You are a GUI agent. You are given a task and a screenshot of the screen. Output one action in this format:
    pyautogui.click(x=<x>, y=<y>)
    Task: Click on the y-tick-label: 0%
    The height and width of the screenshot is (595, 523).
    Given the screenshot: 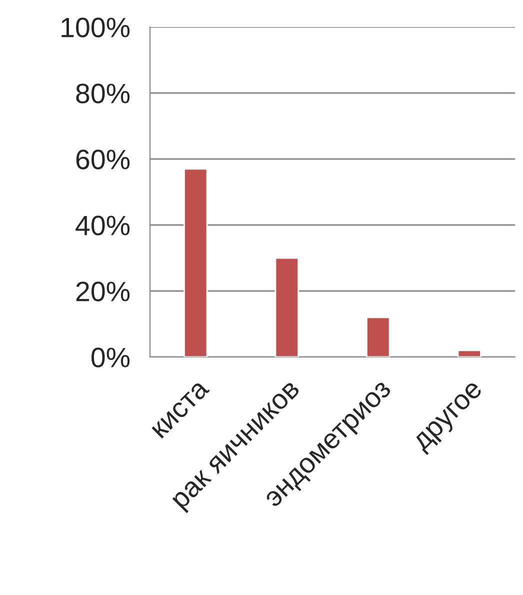 What is the action you would take?
    pyautogui.click(x=110, y=358)
    